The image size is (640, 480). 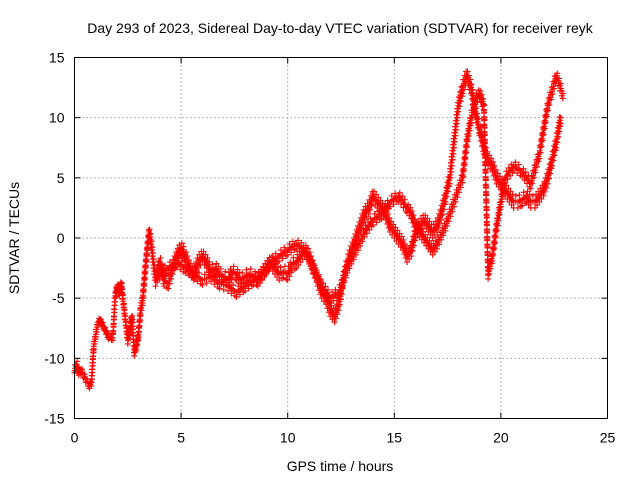 I want to click on y-tick-label: 15, so click(x=57, y=58).